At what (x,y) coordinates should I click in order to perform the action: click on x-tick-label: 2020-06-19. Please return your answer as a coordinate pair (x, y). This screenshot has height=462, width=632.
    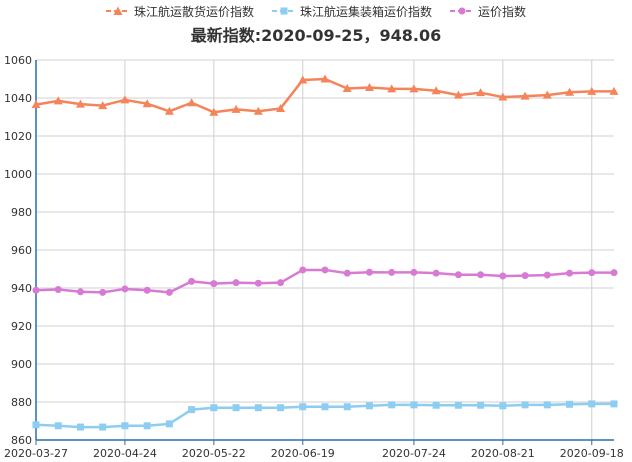
    Looking at the image, I should click on (303, 453).